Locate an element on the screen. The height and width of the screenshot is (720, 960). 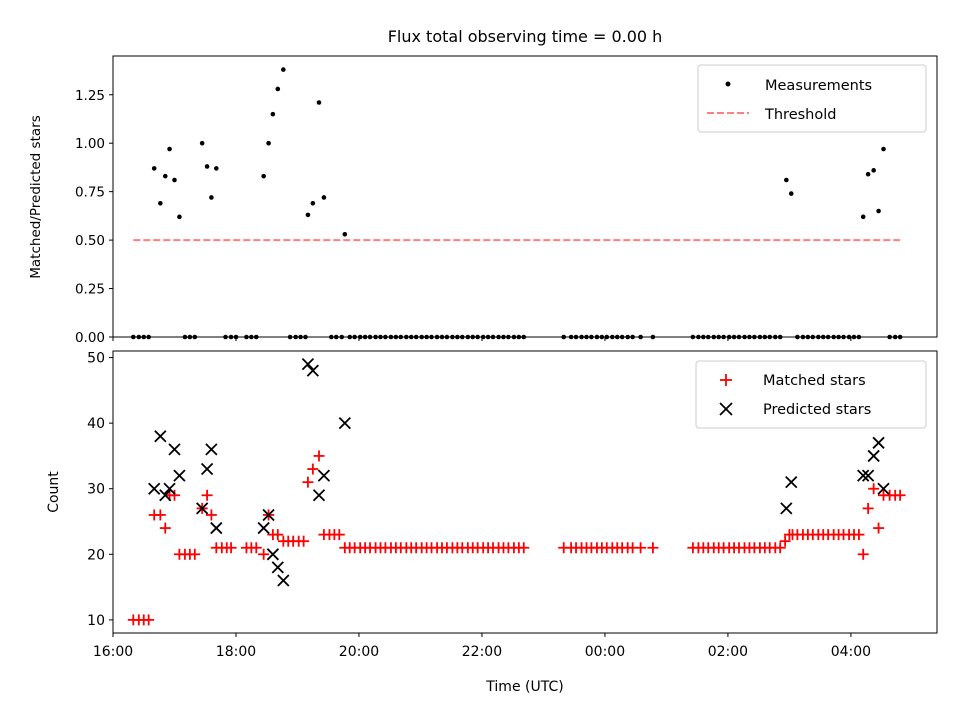
legend-measurements-marker is located at coordinates (728, 84).